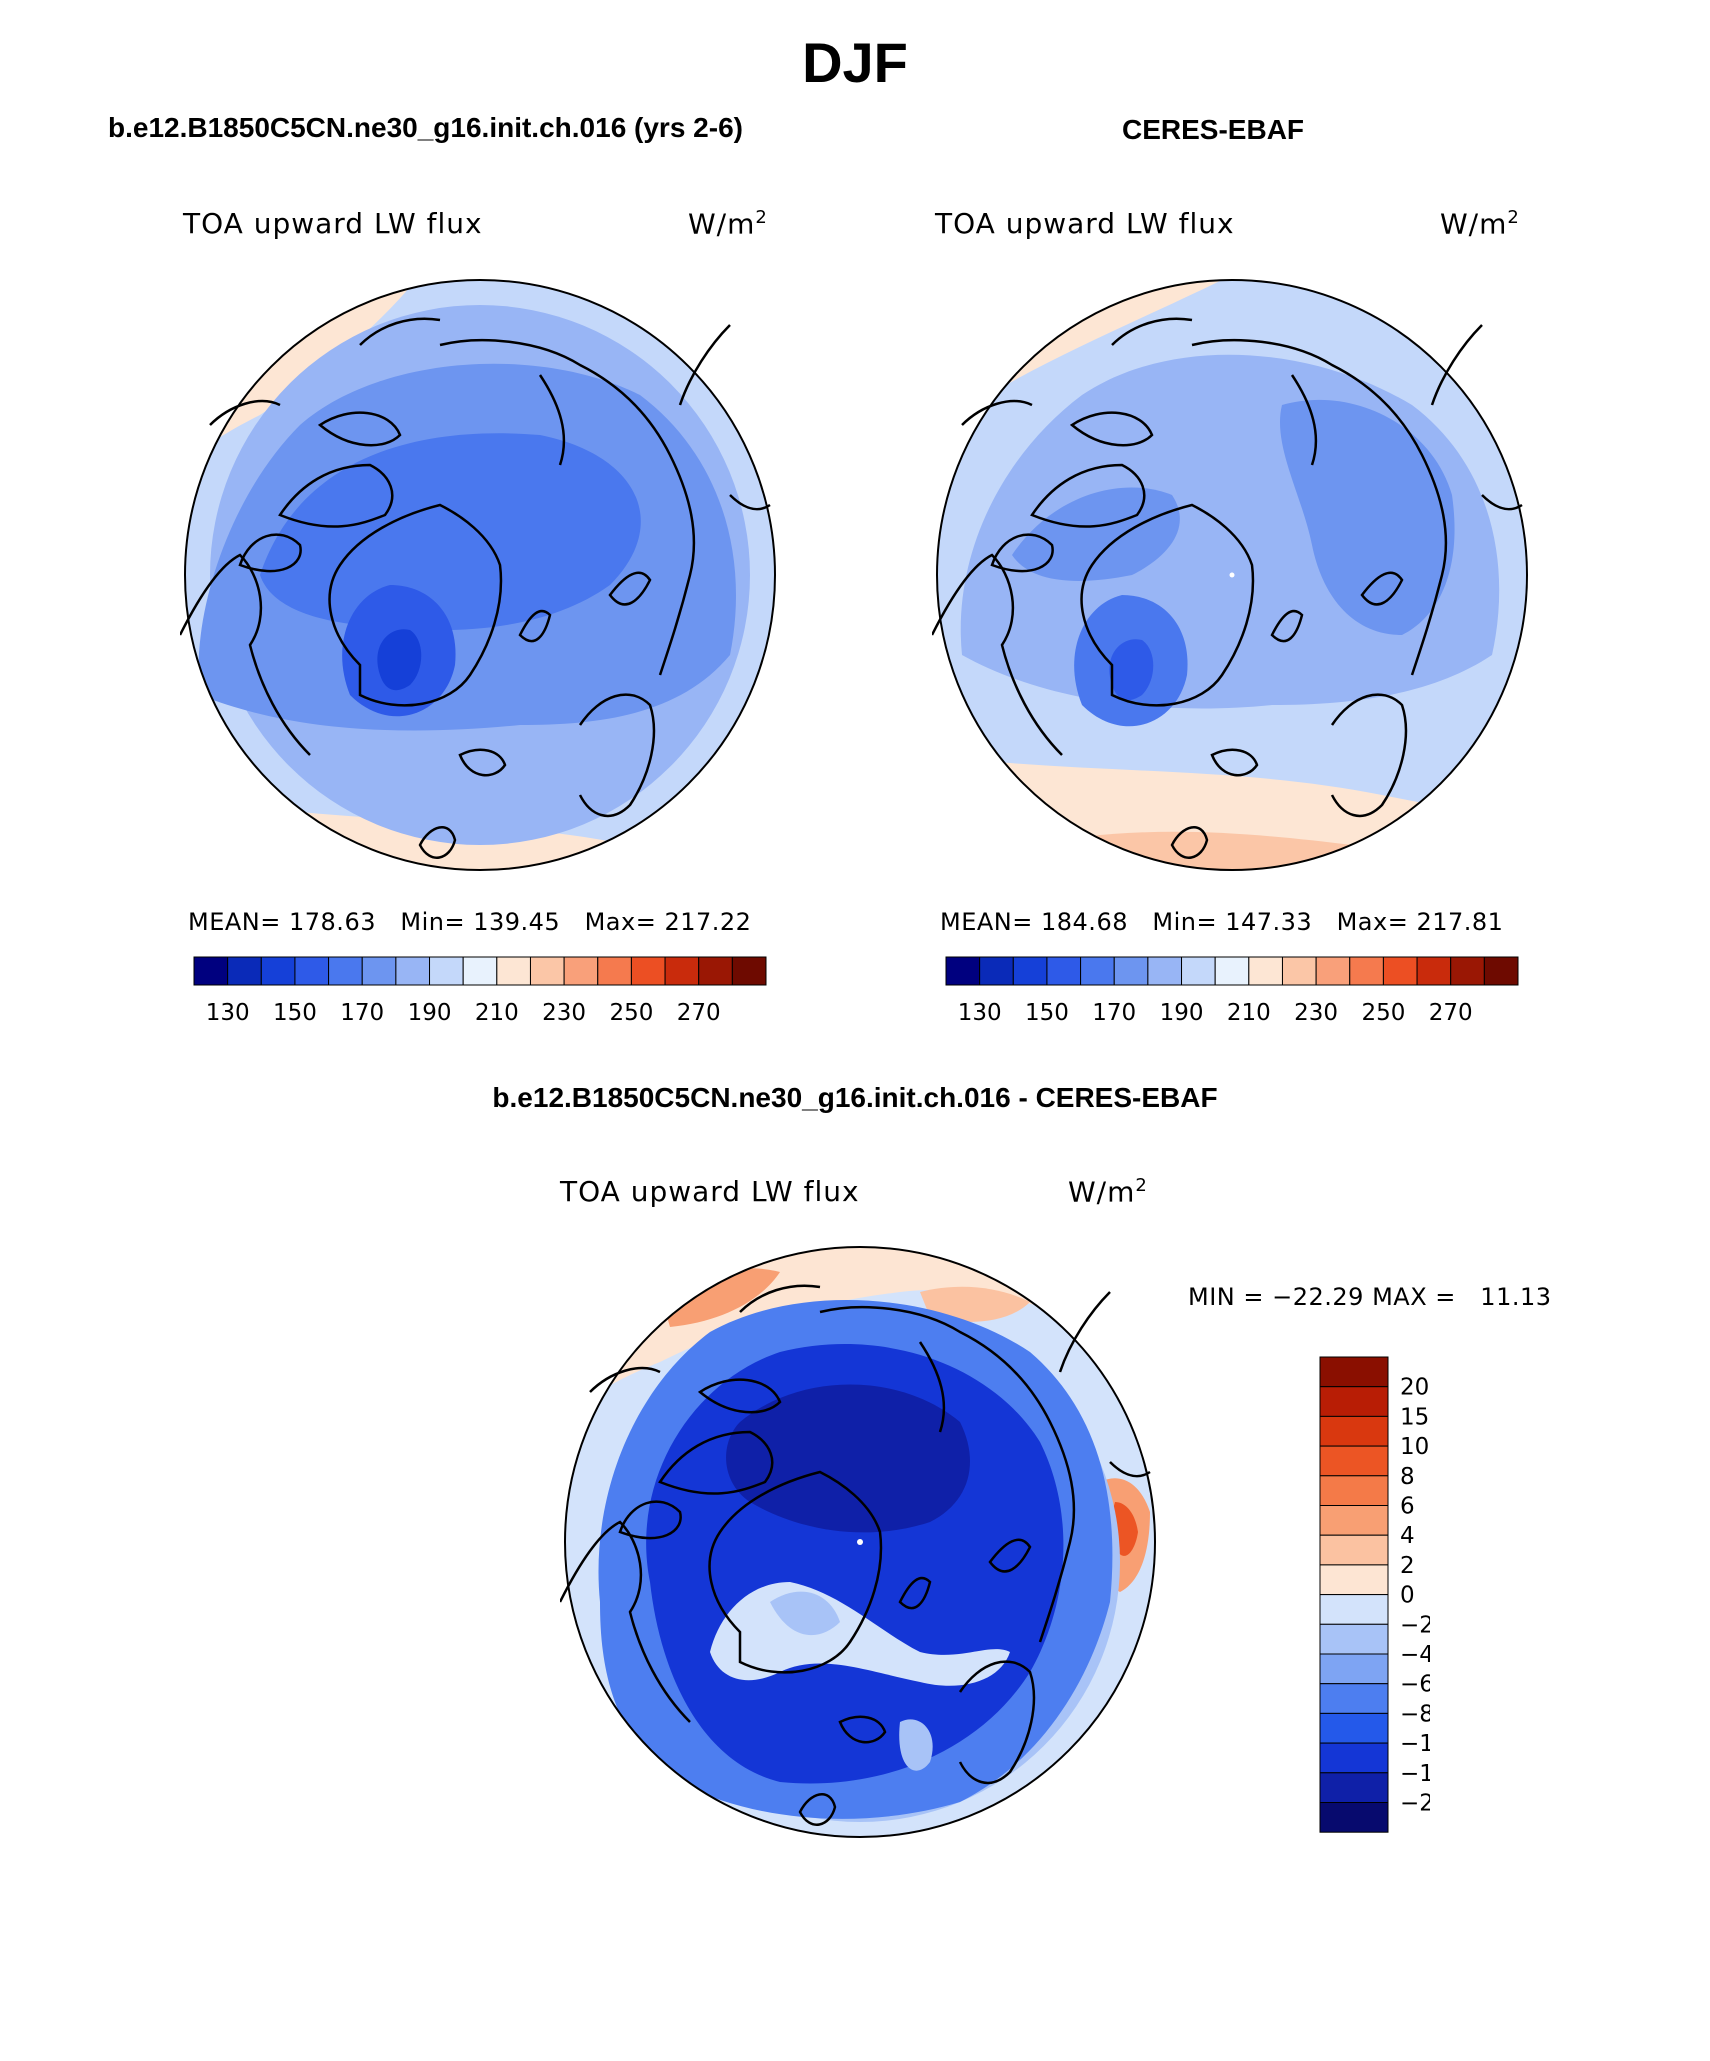 This screenshot has height=2061, width=1710. Describe the element at coordinates (1213, 129) in the screenshot. I see `obs-panel-title: CERES-EBAF` at that location.